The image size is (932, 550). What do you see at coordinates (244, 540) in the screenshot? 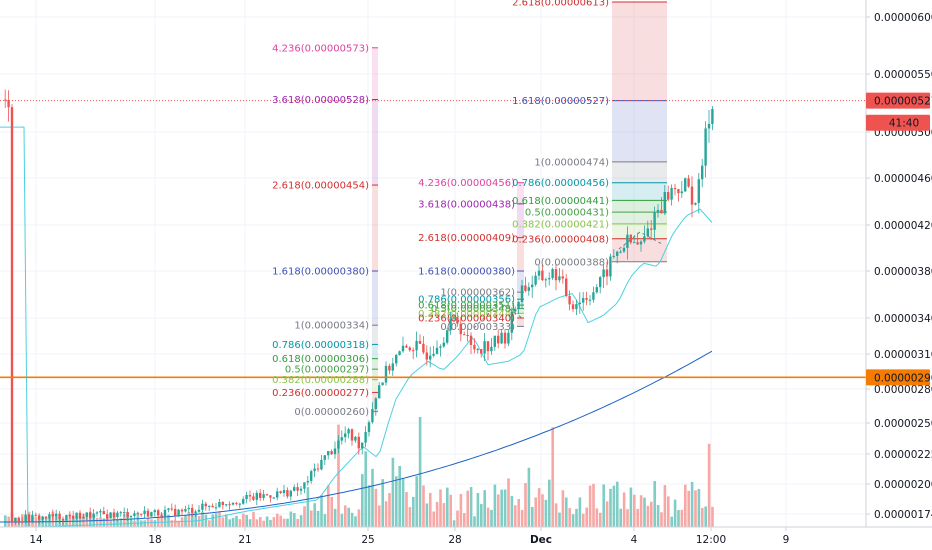
I see `time-tick-label: 21` at bounding box center [244, 540].